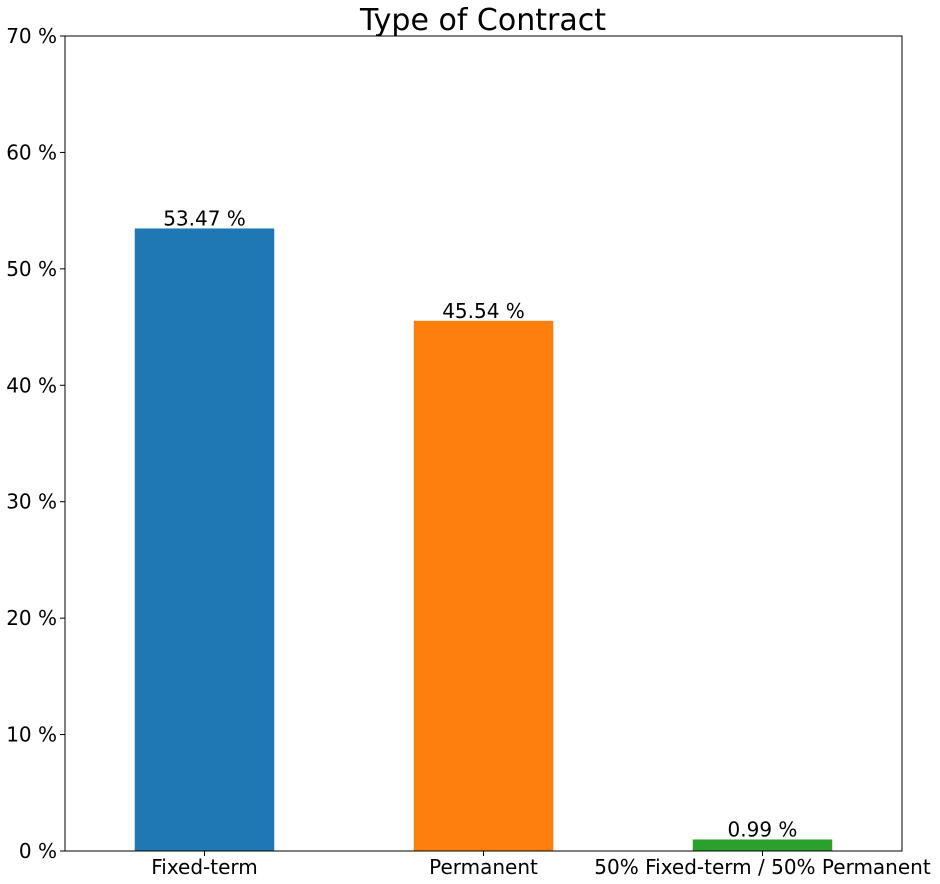 The height and width of the screenshot is (884, 940). What do you see at coordinates (38, 851) in the screenshot?
I see `y-tick-label: 0 %` at bounding box center [38, 851].